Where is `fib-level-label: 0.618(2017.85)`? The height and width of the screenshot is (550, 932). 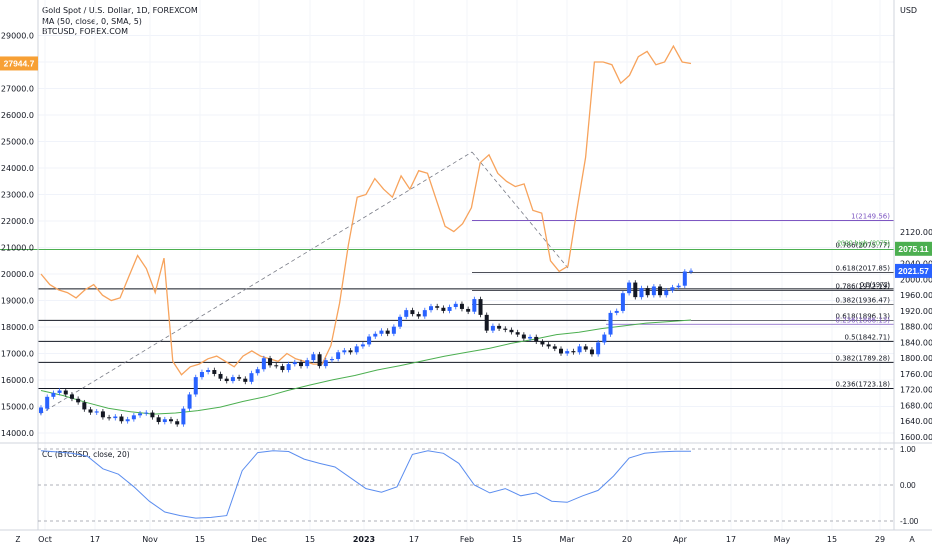 fib-level-label: 0.618(2017.85) is located at coordinates (863, 268).